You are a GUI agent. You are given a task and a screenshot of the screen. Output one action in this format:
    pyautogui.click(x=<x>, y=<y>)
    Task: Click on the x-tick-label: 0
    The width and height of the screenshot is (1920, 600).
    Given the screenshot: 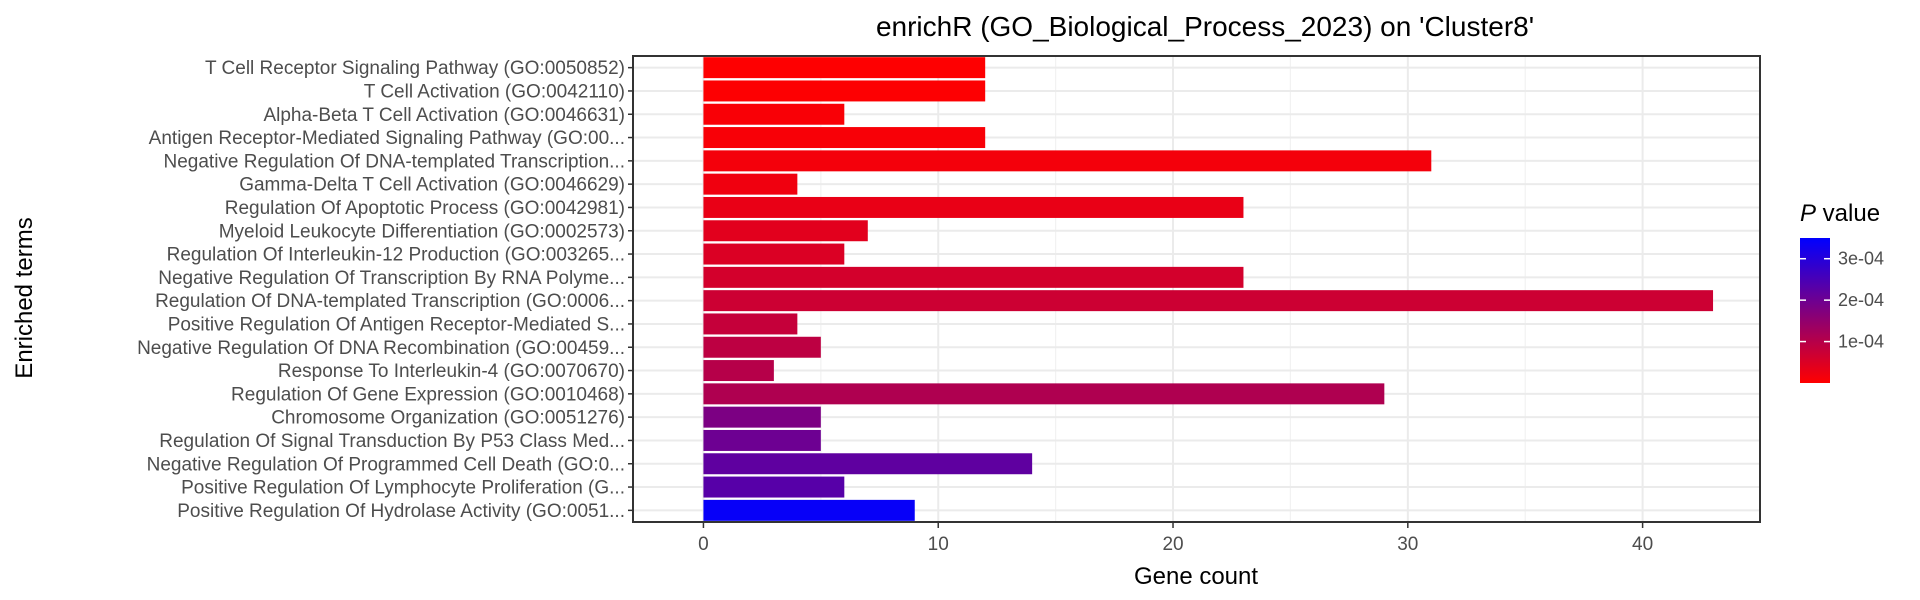 What is the action you would take?
    pyautogui.click(x=703, y=544)
    